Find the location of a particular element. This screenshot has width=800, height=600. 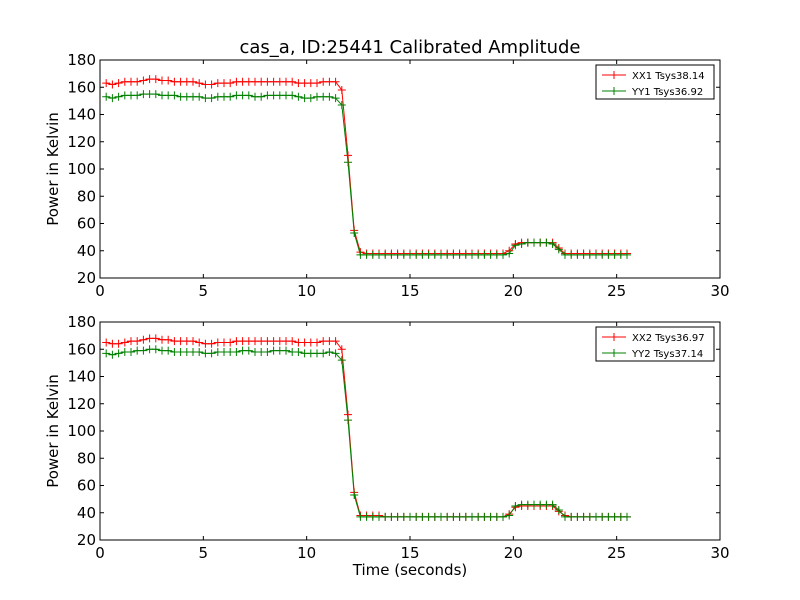

y-tick-label: 80 is located at coordinates (86, 458).